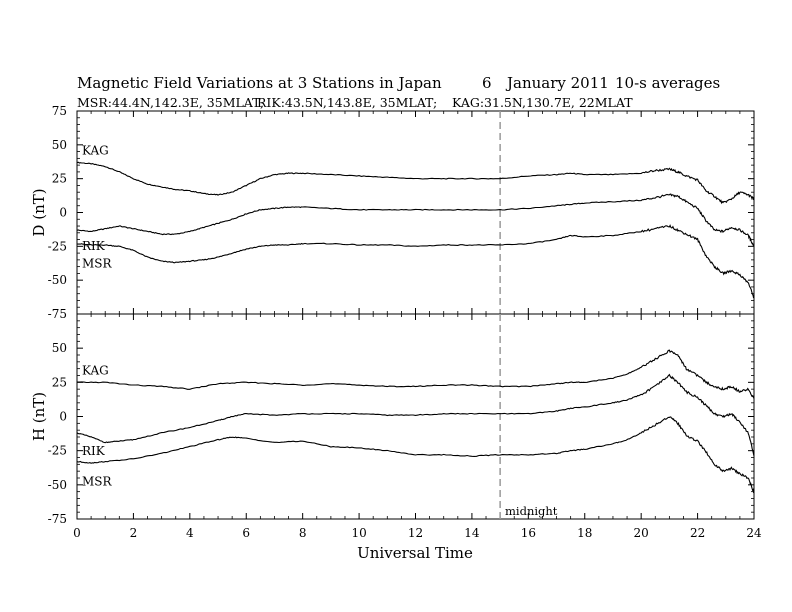 This screenshot has width=792, height=612. Describe the element at coordinates (59, 111) in the screenshot. I see `y-tick-label: 75` at that location.